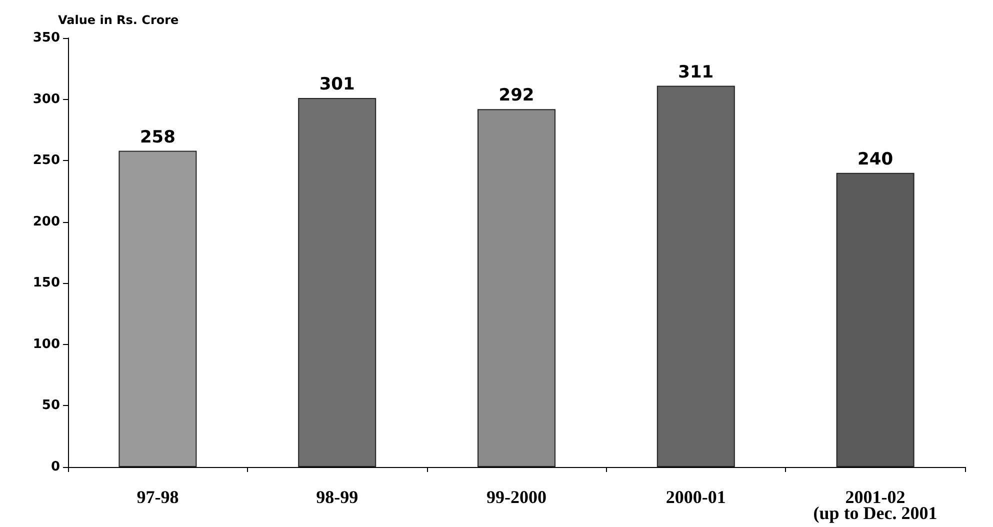  Describe the element at coordinates (696, 497) in the screenshot. I see `x-tick-label: 2000-01` at that location.